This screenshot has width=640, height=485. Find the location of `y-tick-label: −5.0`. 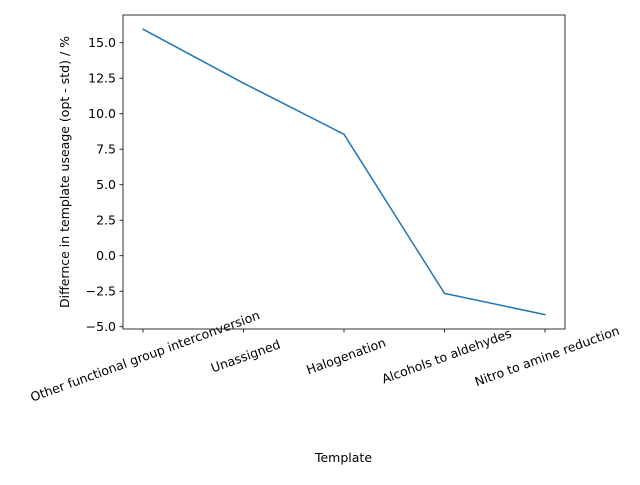

y-tick-label: −5.0 is located at coordinates (101, 326).